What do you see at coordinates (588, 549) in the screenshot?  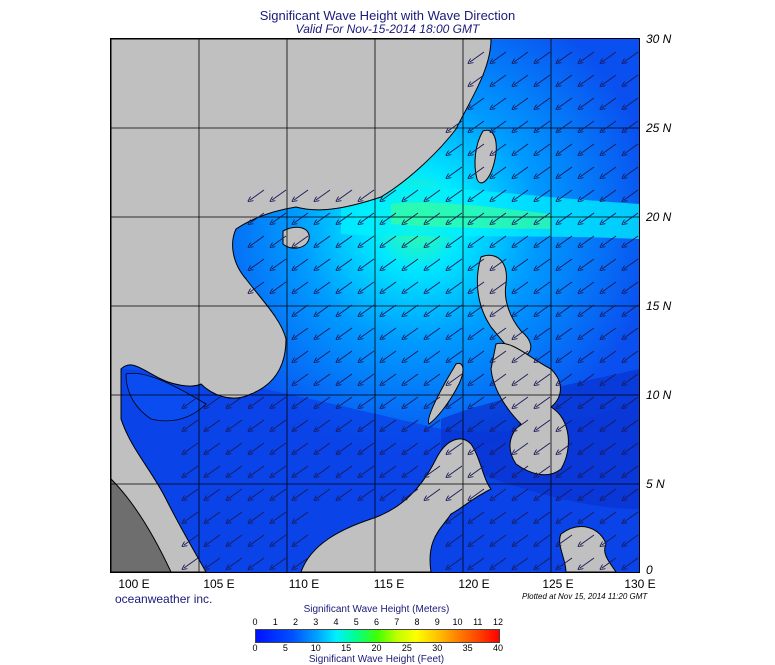 I see `sulawesi-land` at bounding box center [588, 549].